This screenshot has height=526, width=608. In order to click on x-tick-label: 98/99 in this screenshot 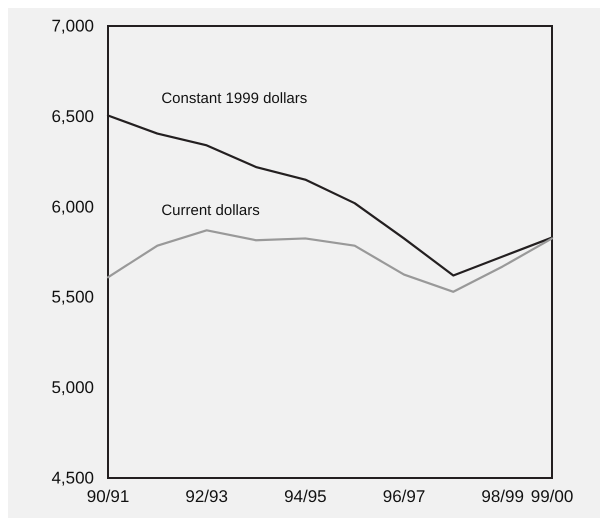, I will do `click(502, 496)`.